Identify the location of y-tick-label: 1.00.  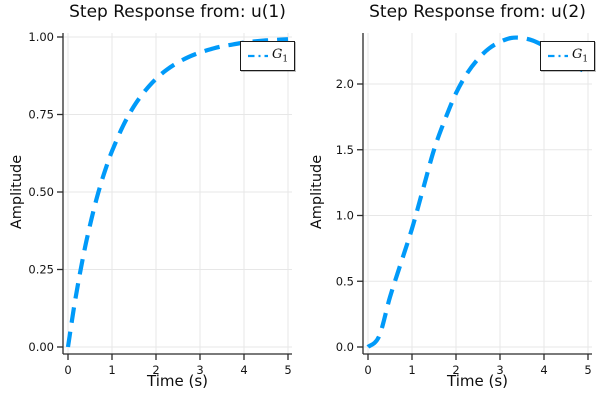
(41, 37).